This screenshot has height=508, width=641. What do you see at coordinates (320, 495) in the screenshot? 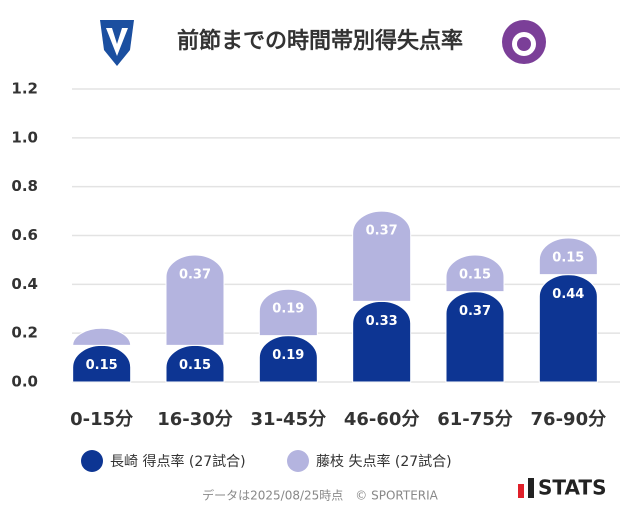
I see `footer: データは2025/08/25時点 © SPORTERIA` at bounding box center [320, 495].